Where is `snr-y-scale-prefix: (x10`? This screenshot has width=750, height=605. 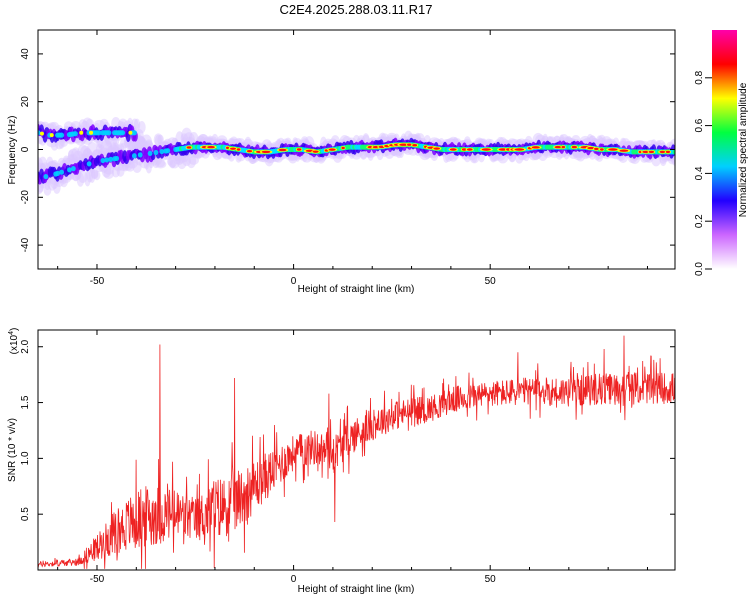 snr-y-scale-prefix: (x10 is located at coordinates (14, 344).